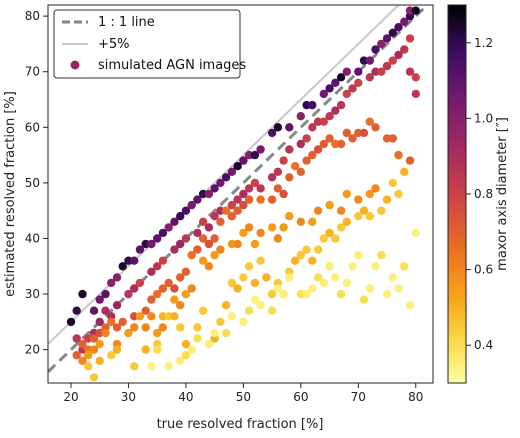 The height and width of the screenshot is (438, 520). I want to click on y-tick-label: 20, so click(32, 350).